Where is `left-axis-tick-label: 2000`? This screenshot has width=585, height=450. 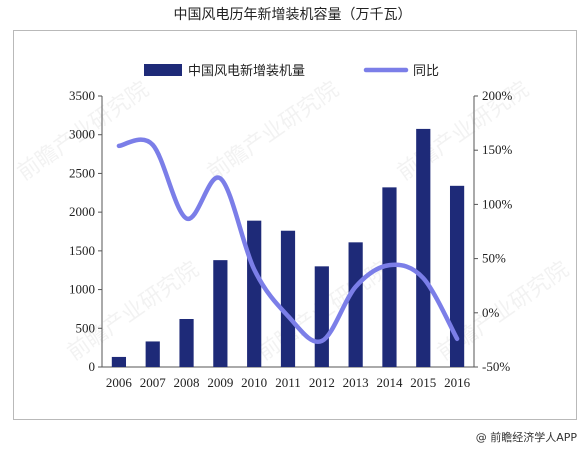
left-axis-tick-label: 2000 is located at coordinates (82, 211).